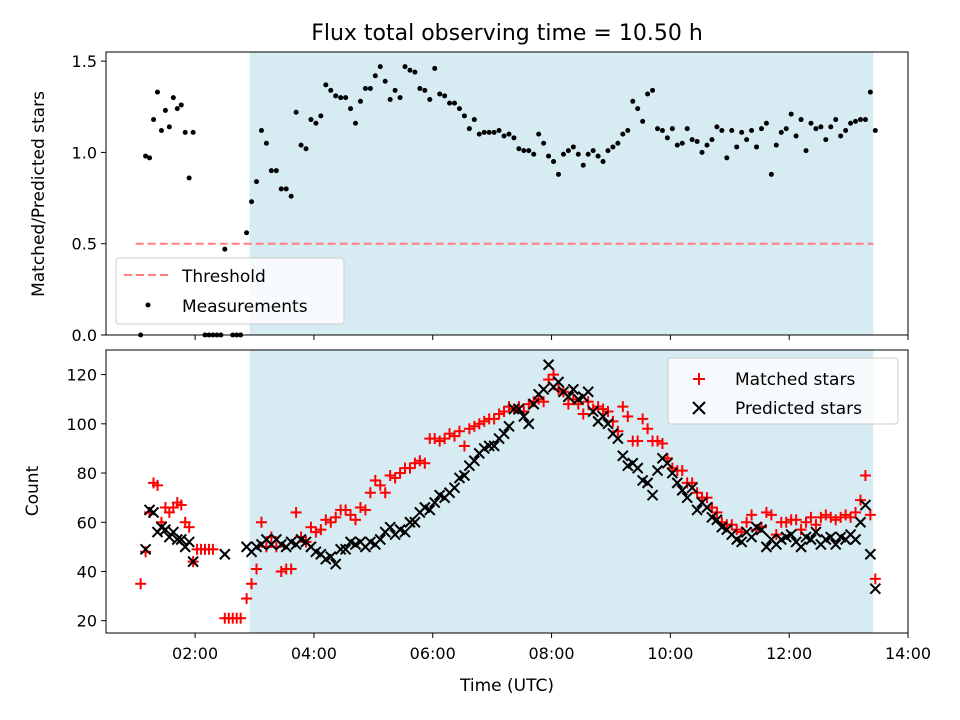  What do you see at coordinates (789, 653) in the screenshot?
I see `x-tick-label: 12:00` at bounding box center [789, 653].